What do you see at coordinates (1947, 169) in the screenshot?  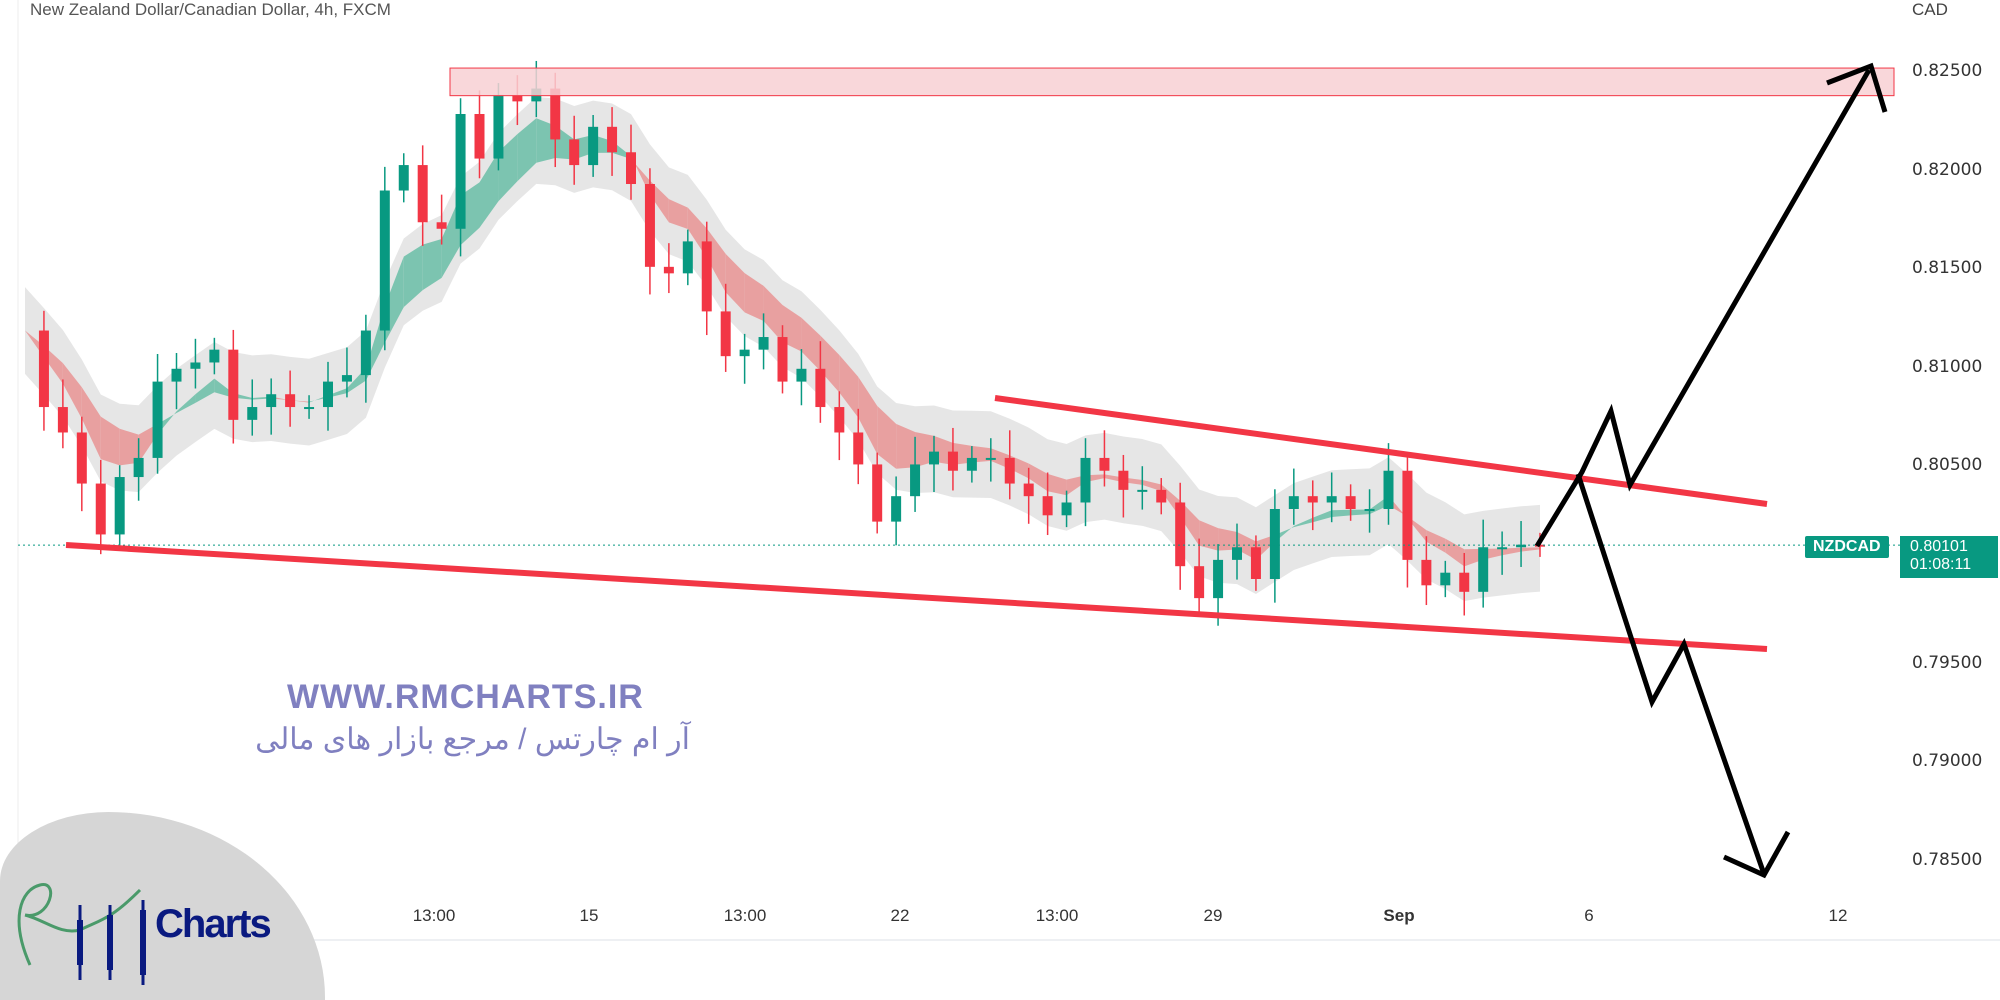 I see `price-tick: 0.82000` at bounding box center [1947, 169].